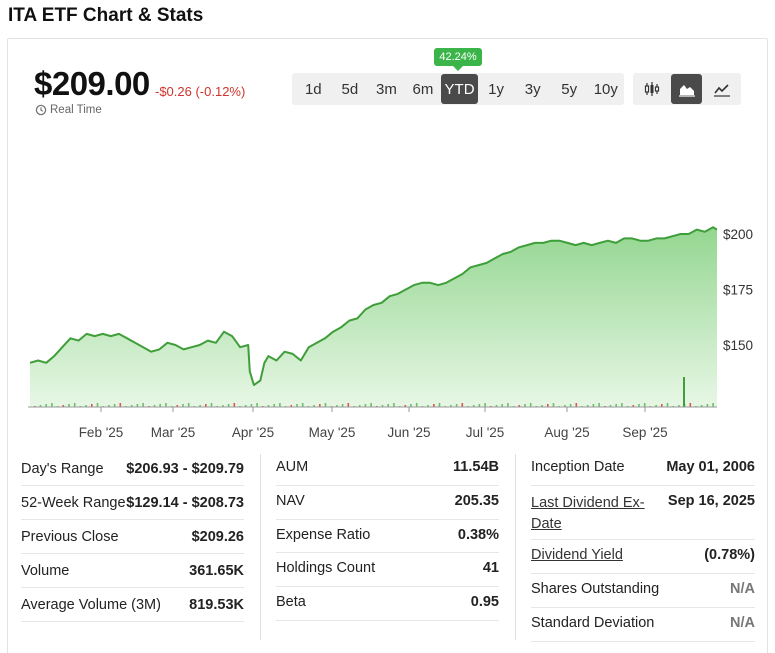  I want to click on range-6m-button: 6m, so click(423, 89).